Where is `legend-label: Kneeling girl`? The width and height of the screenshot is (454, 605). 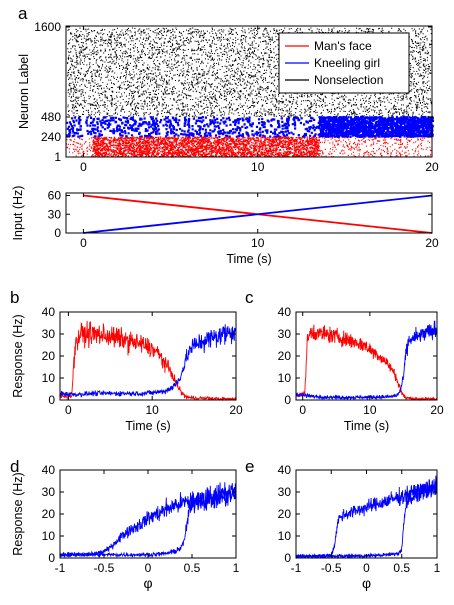 legend-label: Kneeling girl is located at coordinates (347, 63).